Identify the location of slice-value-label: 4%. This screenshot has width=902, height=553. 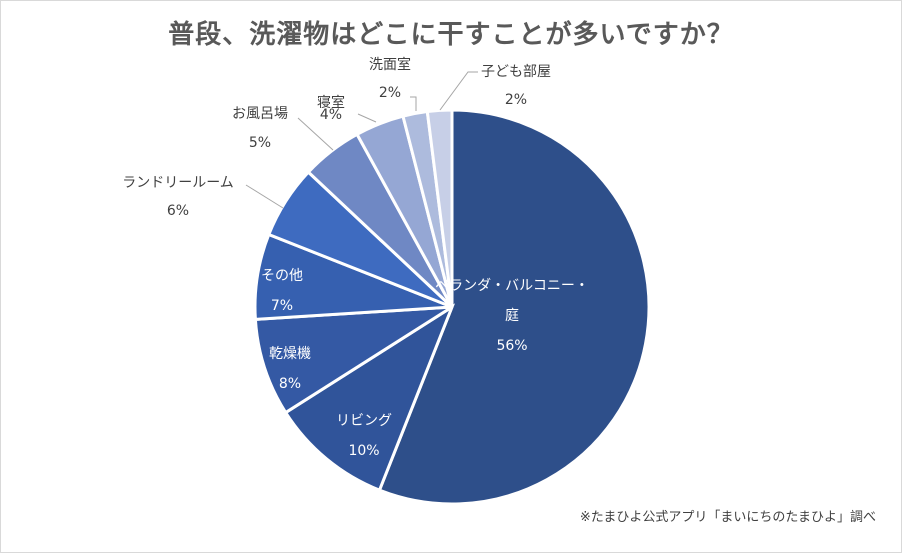
(331, 115).